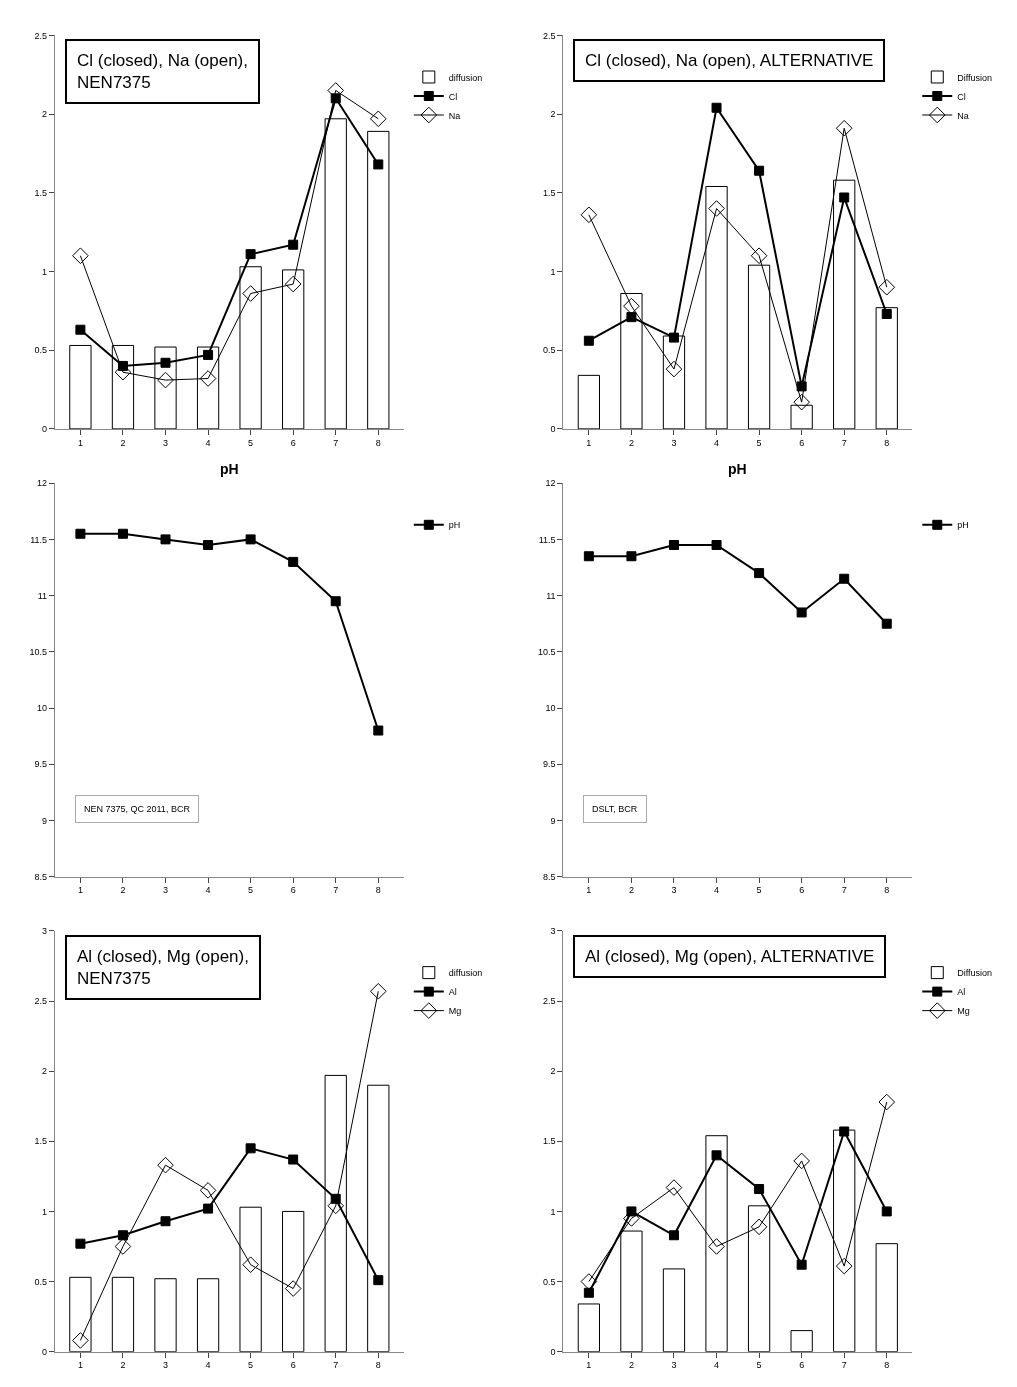 The width and height of the screenshot is (1017, 1387). Describe the element at coordinates (42, 708) in the screenshot. I see `y-tick-label: 10` at that location.